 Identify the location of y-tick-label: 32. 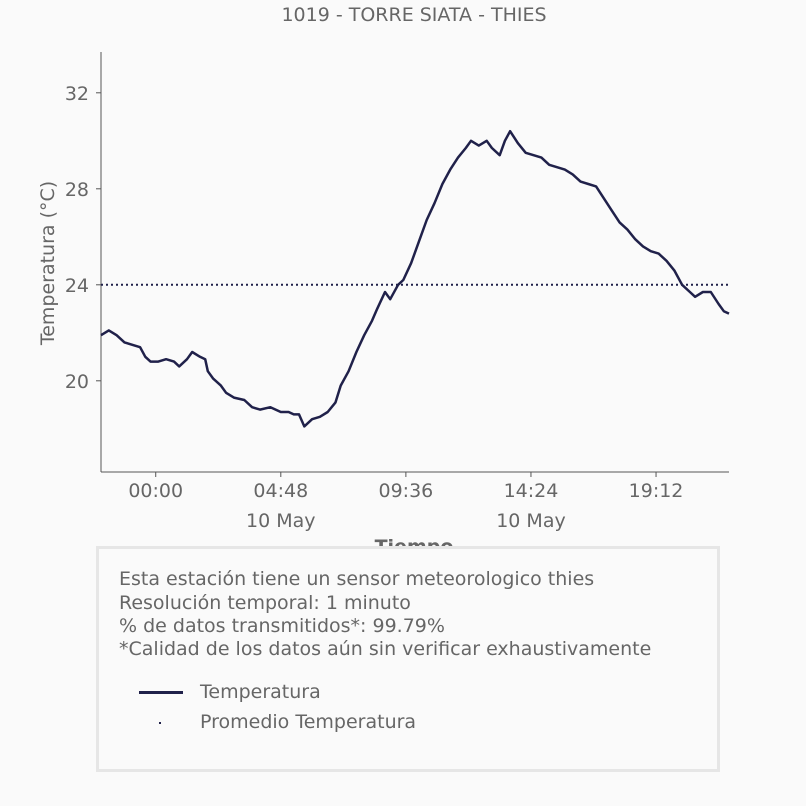
(77, 94).